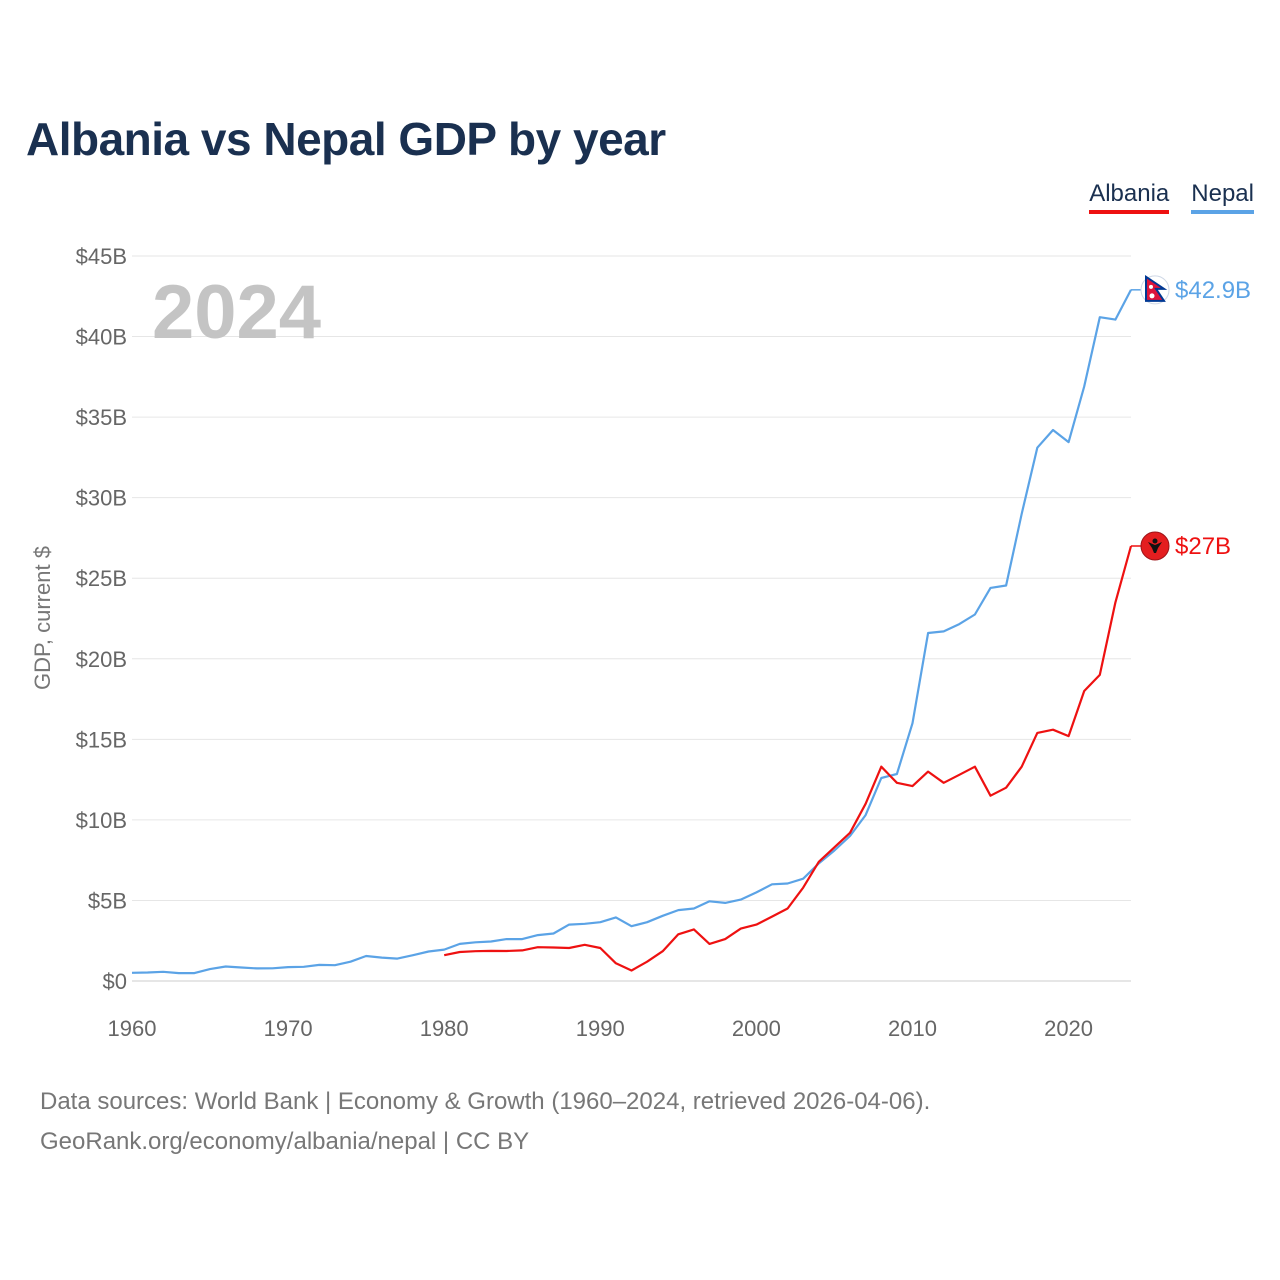 The image size is (1280, 1280). Describe the element at coordinates (101, 659) in the screenshot. I see `y-tick-label: $20B` at that location.